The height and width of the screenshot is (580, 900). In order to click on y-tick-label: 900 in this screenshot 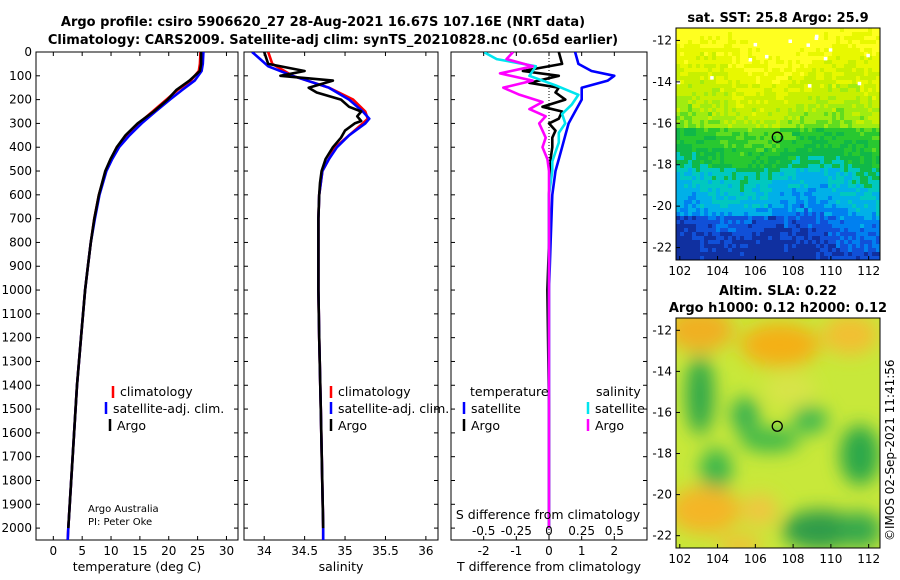, I will do `click(20, 266)`.